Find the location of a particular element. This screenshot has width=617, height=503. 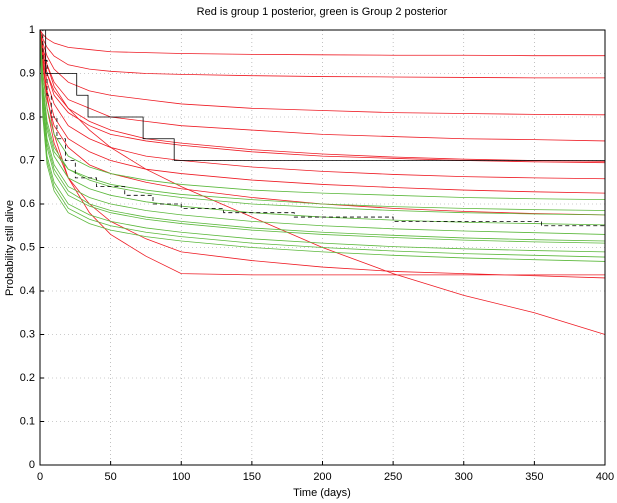

y-tick-label: 0.6 is located at coordinates (27, 204).